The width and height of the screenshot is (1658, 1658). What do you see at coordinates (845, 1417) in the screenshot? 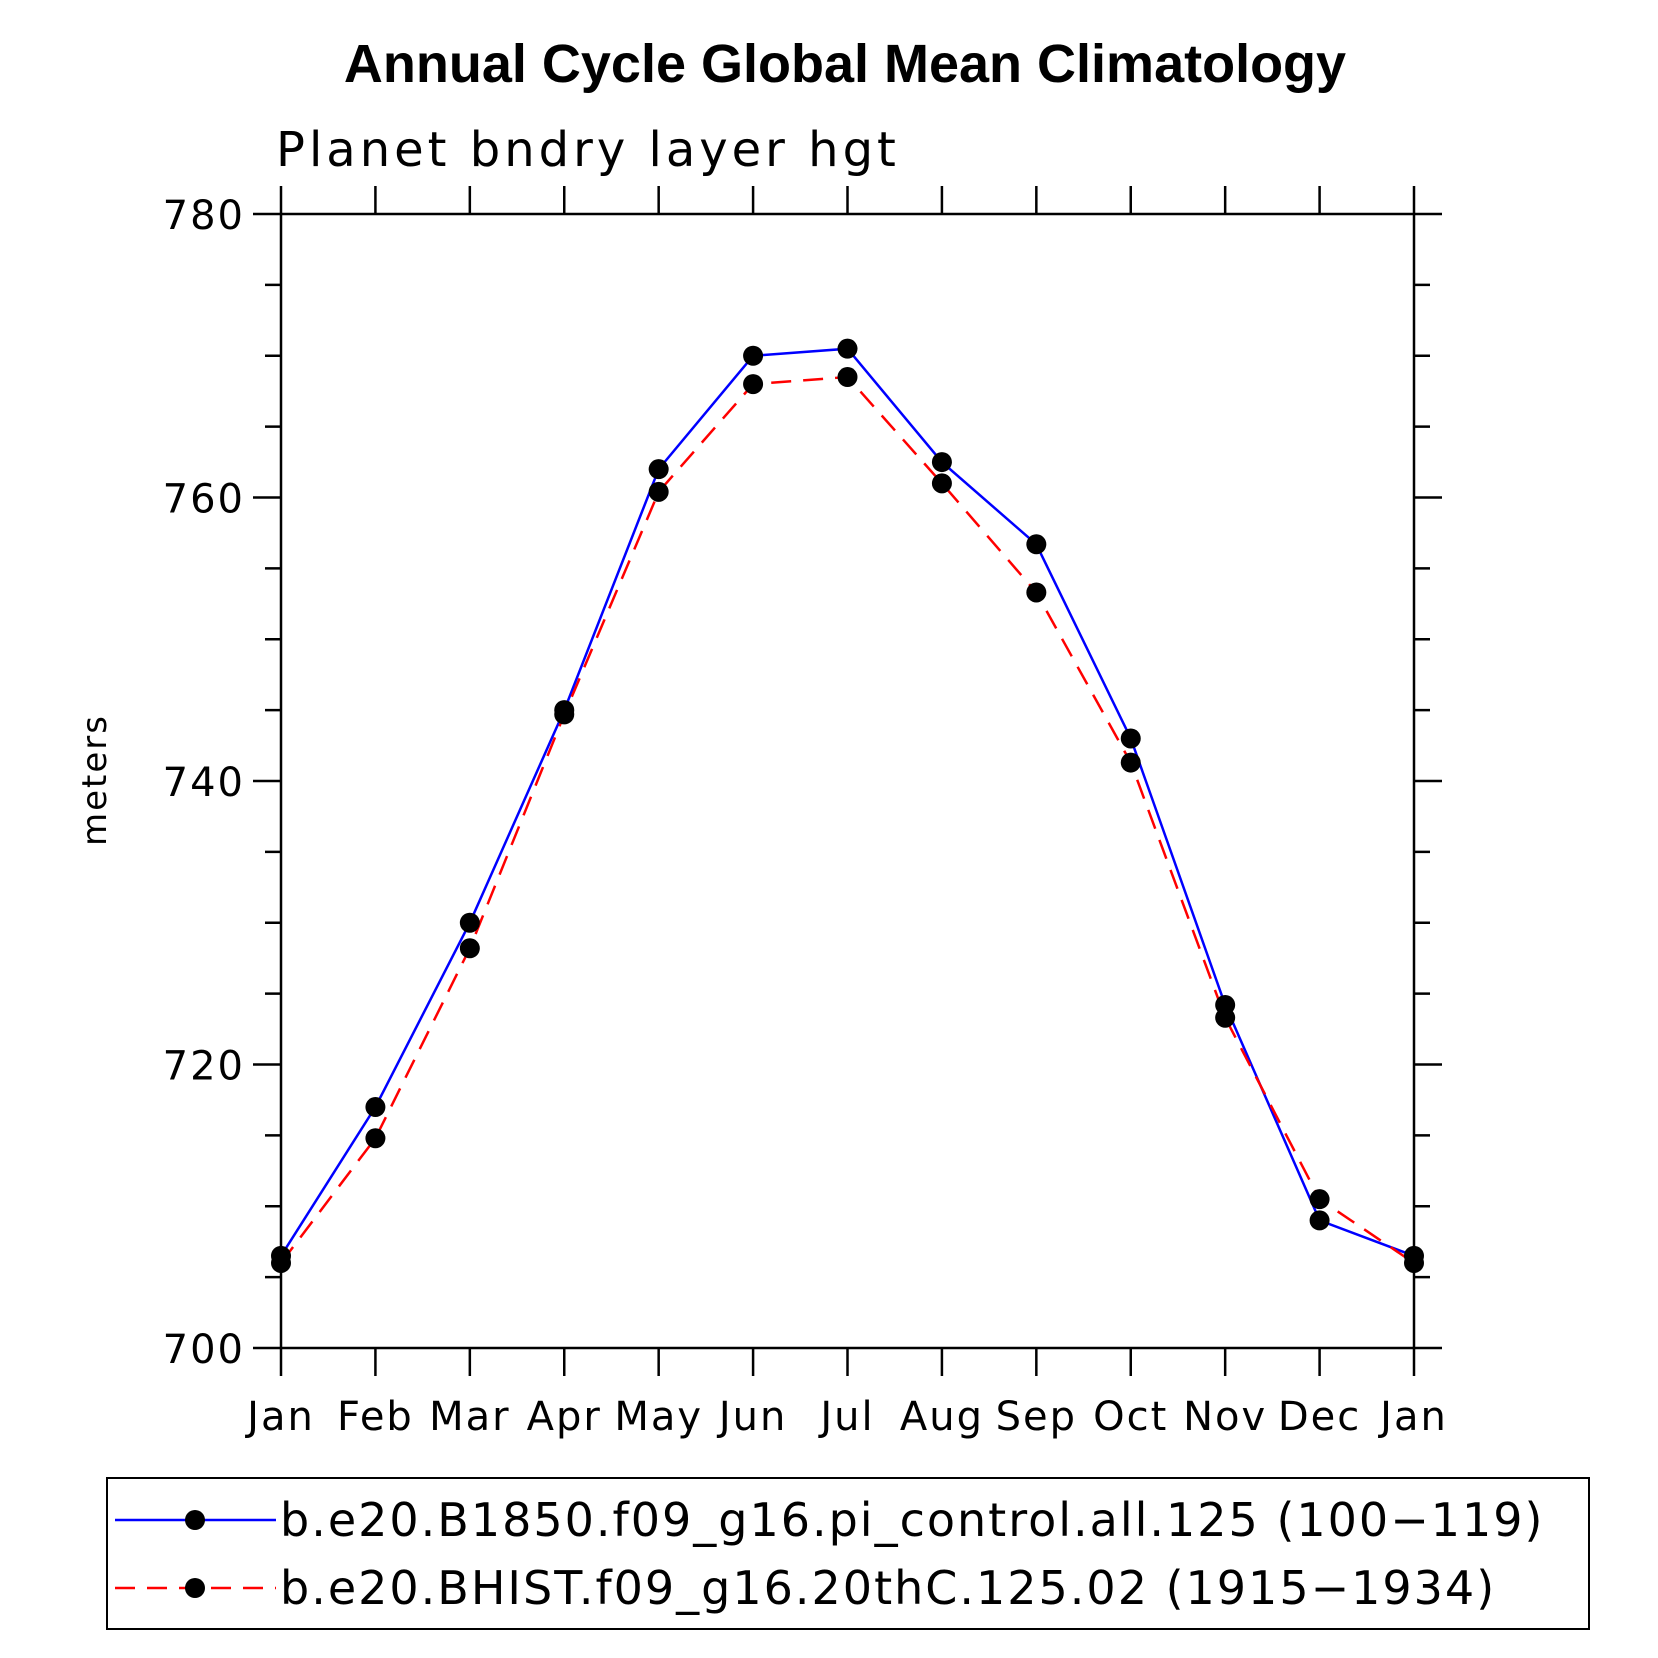
I see `x-tick-label: Jul` at bounding box center [845, 1417].